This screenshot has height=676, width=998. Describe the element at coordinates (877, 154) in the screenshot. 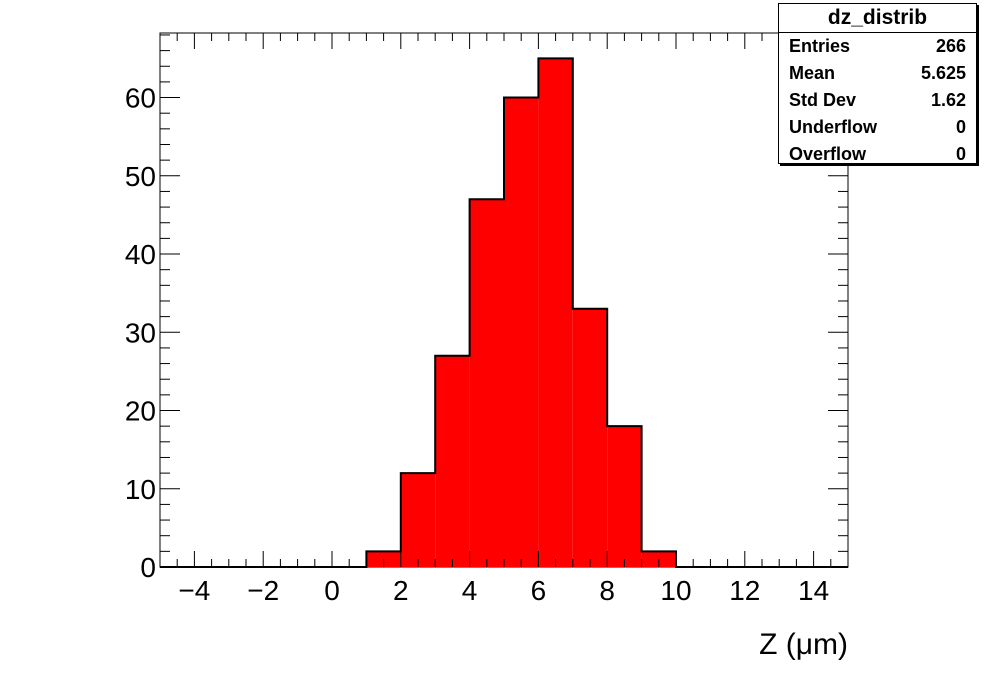

I see `stats-row: Overflow 0` at that location.